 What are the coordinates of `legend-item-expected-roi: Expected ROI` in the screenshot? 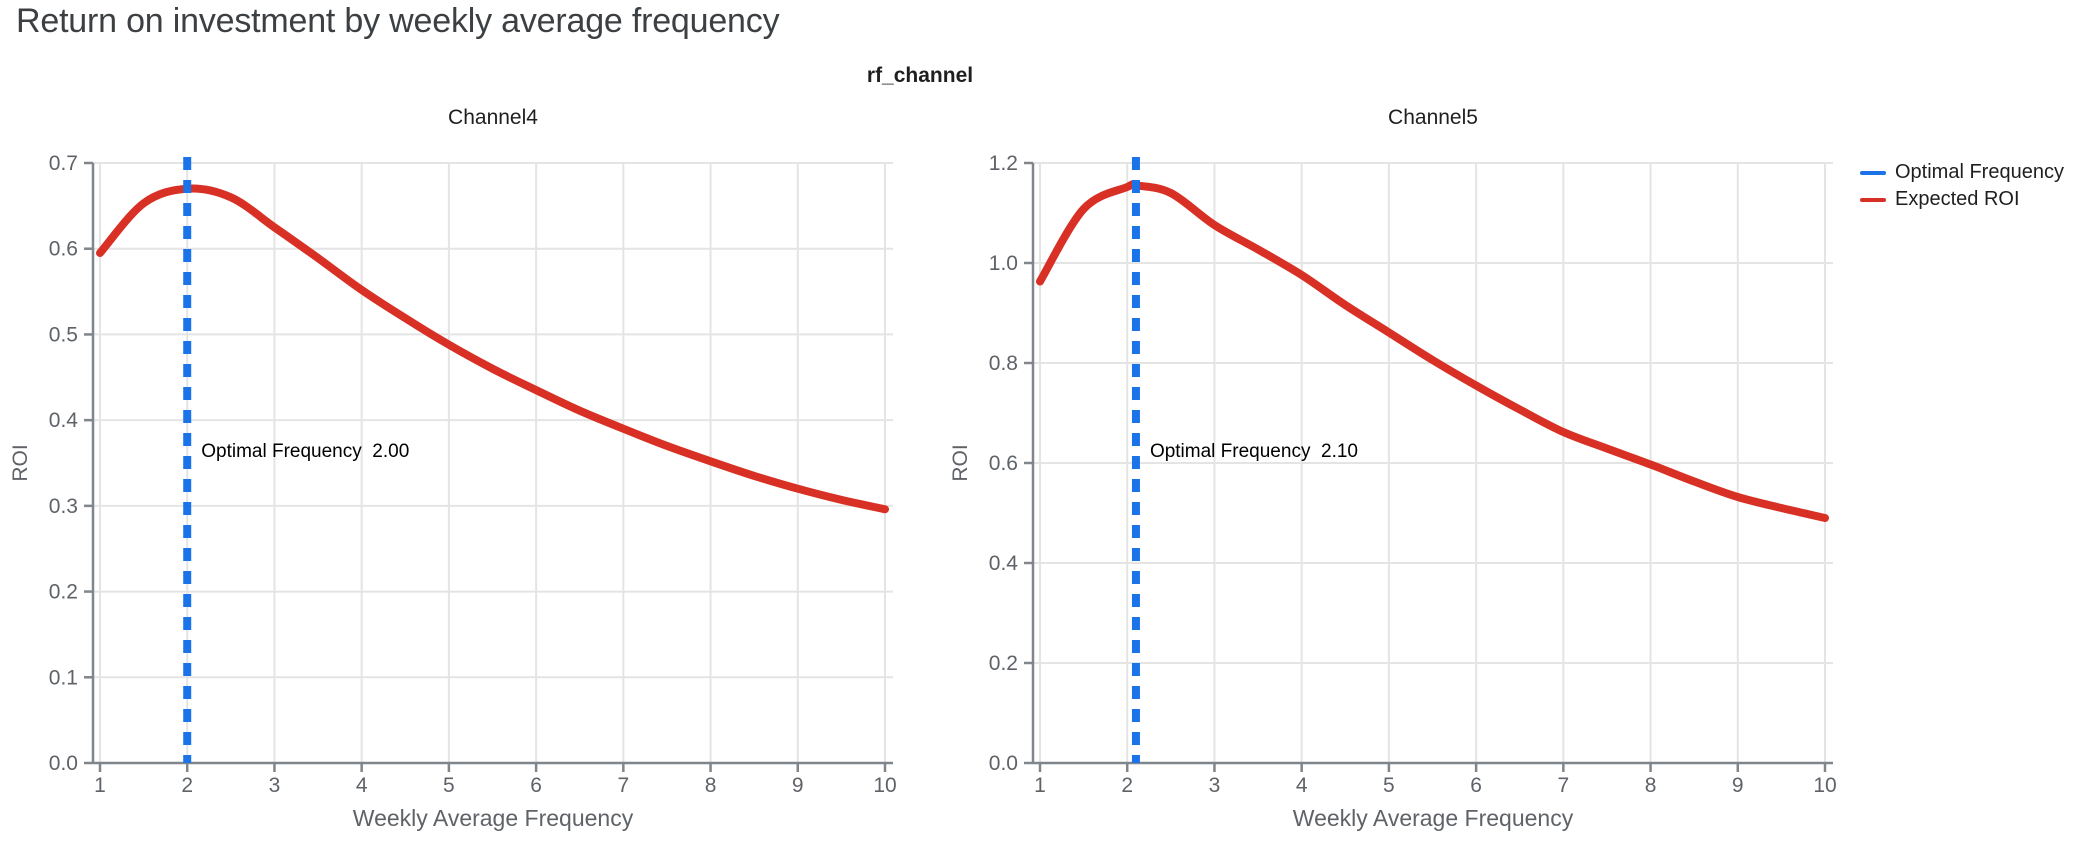 It's located at (1962, 199).